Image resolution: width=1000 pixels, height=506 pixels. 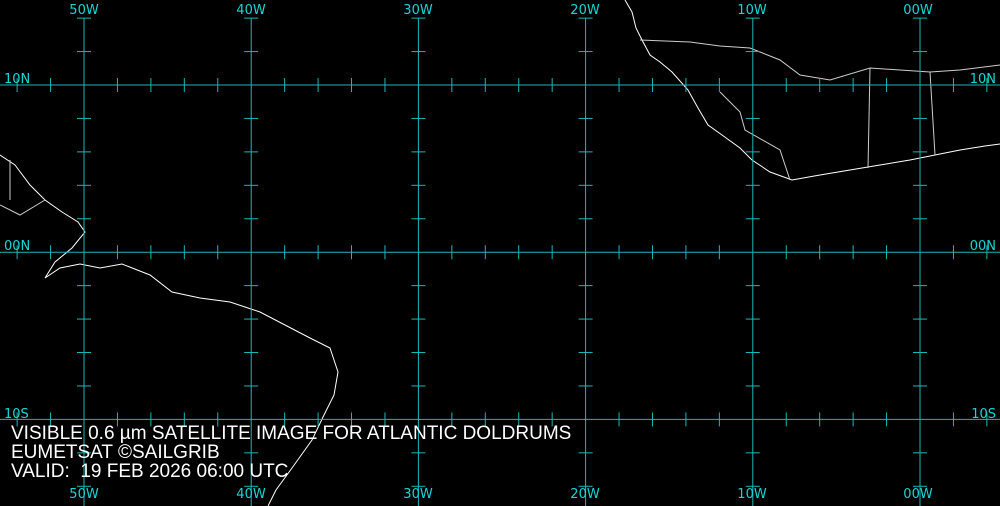 What do you see at coordinates (84, 10) in the screenshot?
I see `lon-label-top-50w: 50W` at bounding box center [84, 10].